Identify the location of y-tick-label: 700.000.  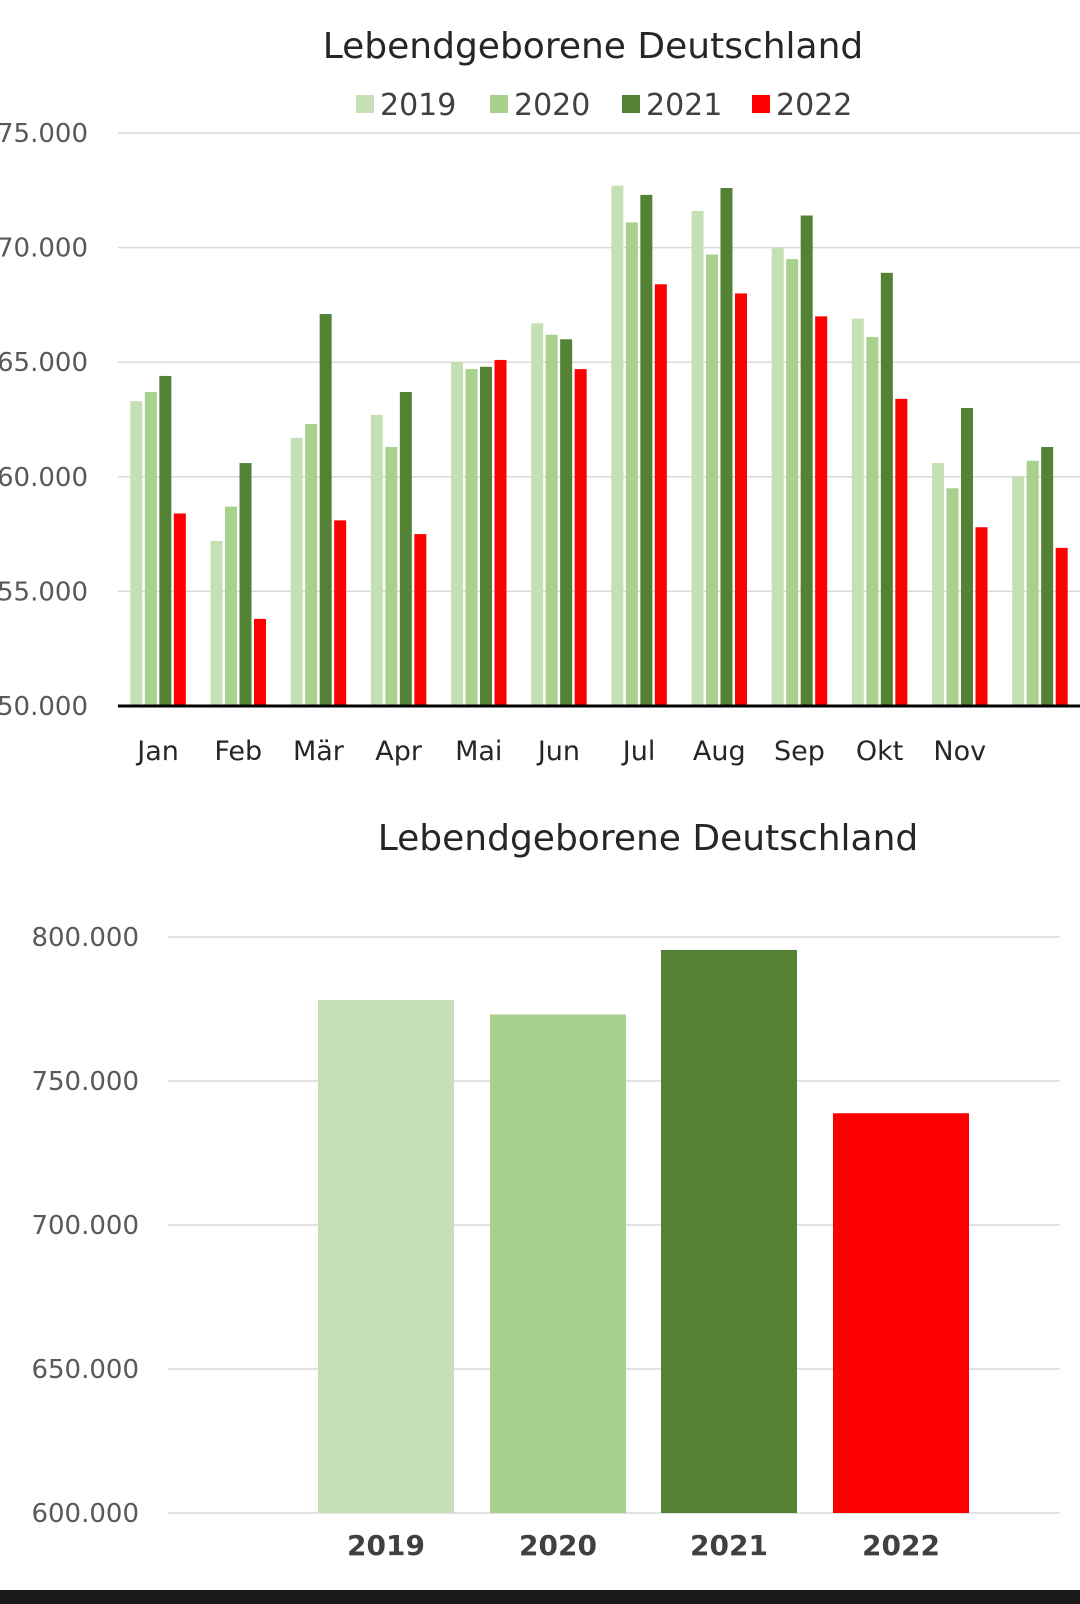
(85, 1226).